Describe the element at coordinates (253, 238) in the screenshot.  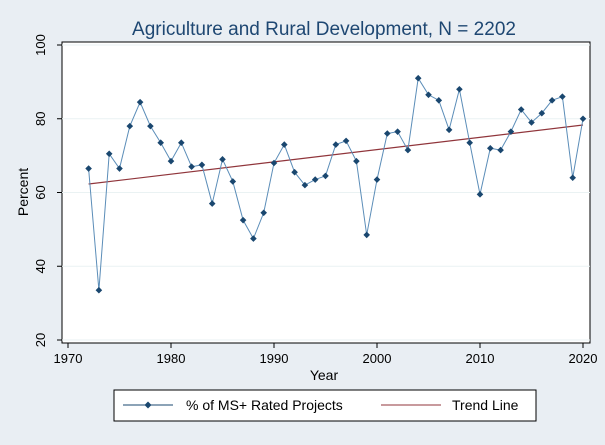
I see `data-point-1988` at that location.